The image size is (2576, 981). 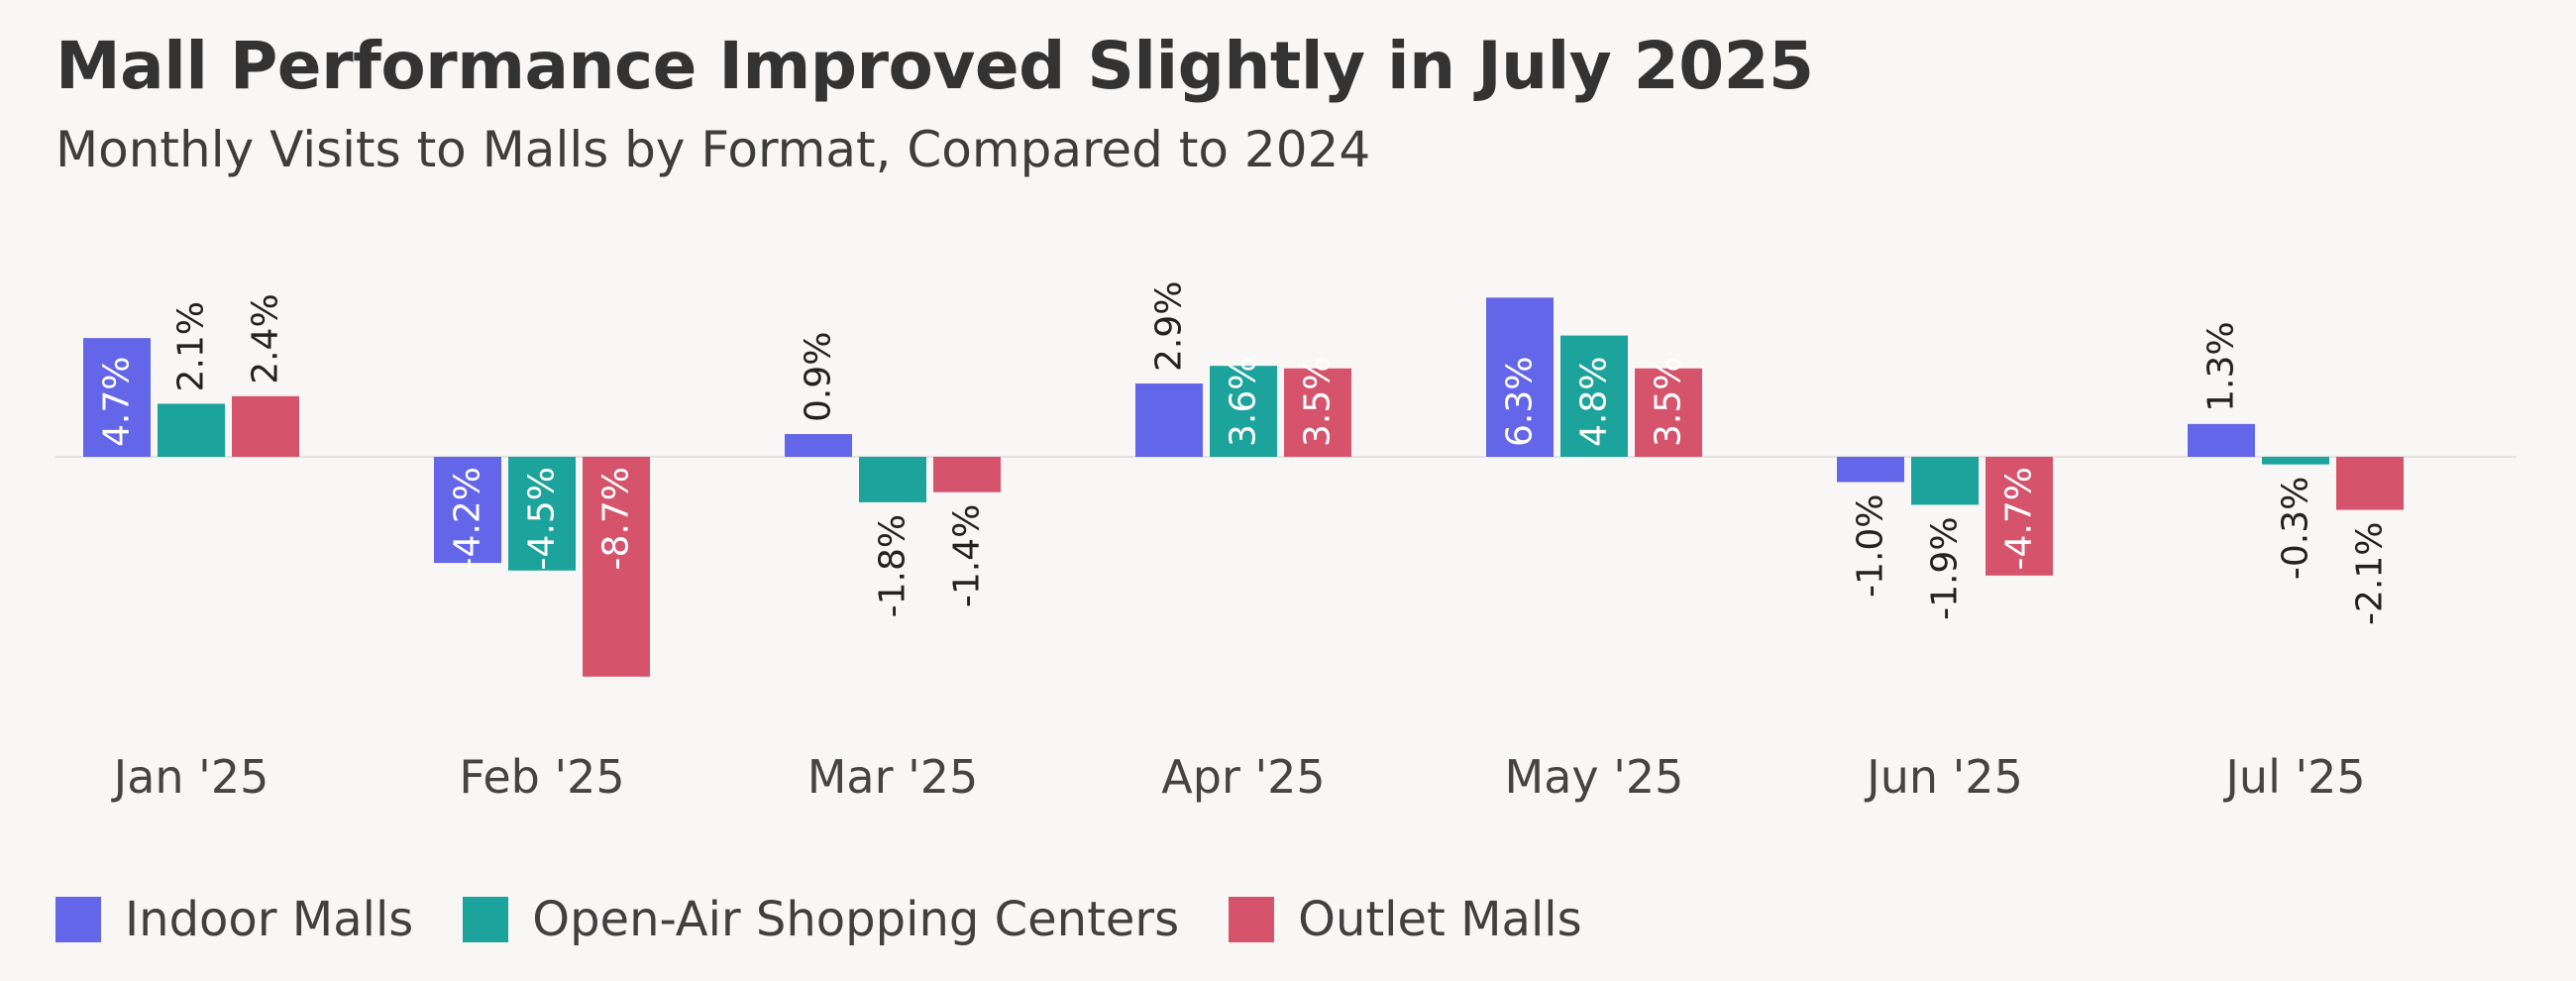 What do you see at coordinates (893, 777) in the screenshot?
I see `x-tick-label: Mar '25` at bounding box center [893, 777].